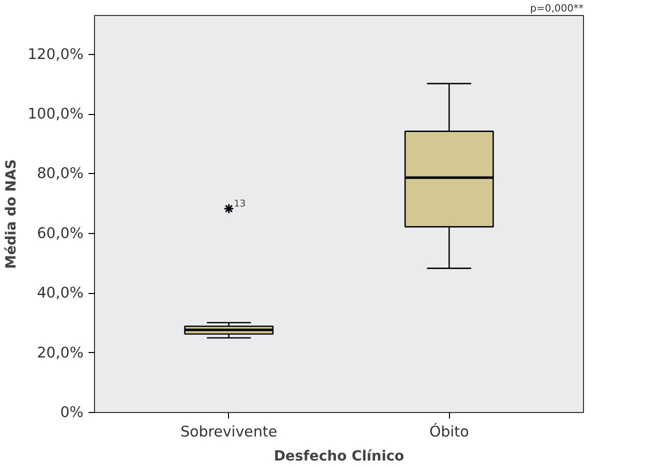 The height and width of the screenshot is (467, 656). Describe the element at coordinates (557, 9) in the screenshot. I see `text: p=0,000**` at that location.